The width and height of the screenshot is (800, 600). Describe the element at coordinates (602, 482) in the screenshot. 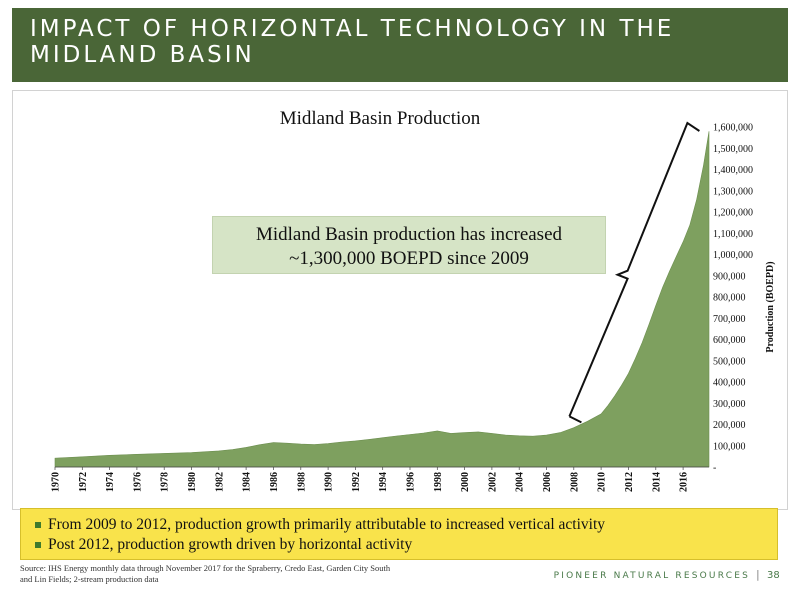

I see `x-tick-label: 2010` at that location.